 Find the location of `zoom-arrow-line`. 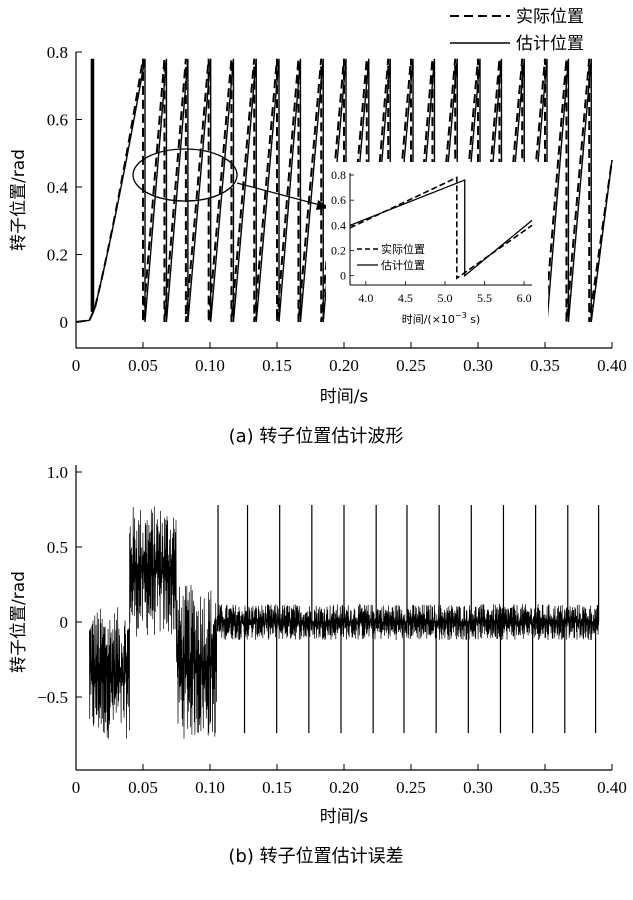

zoom-arrow-line is located at coordinates (278, 194).